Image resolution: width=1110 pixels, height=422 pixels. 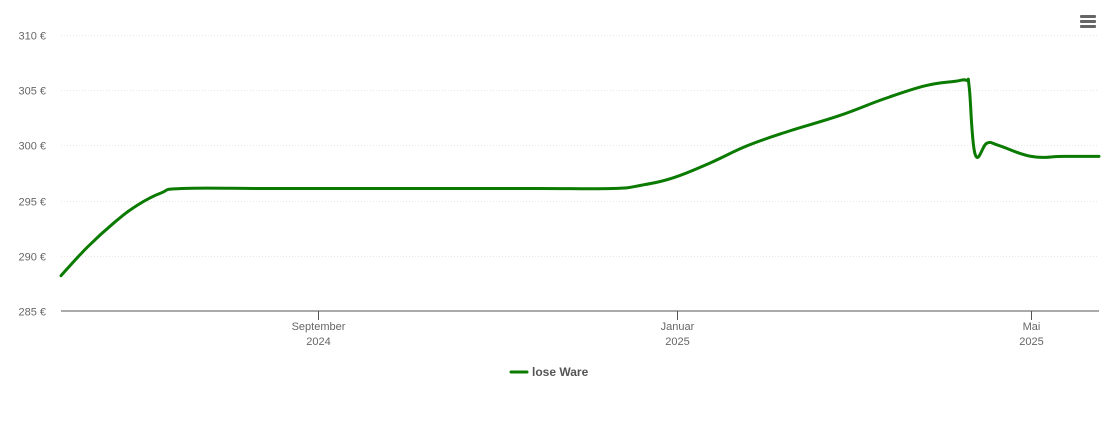 What do you see at coordinates (560, 372) in the screenshot?
I see `legend-label: lose Ware` at bounding box center [560, 372].